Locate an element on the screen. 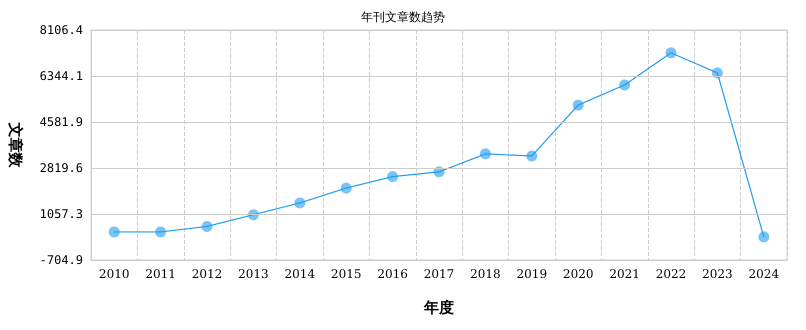  y-tick-label: -704.9 is located at coordinates (61, 260).